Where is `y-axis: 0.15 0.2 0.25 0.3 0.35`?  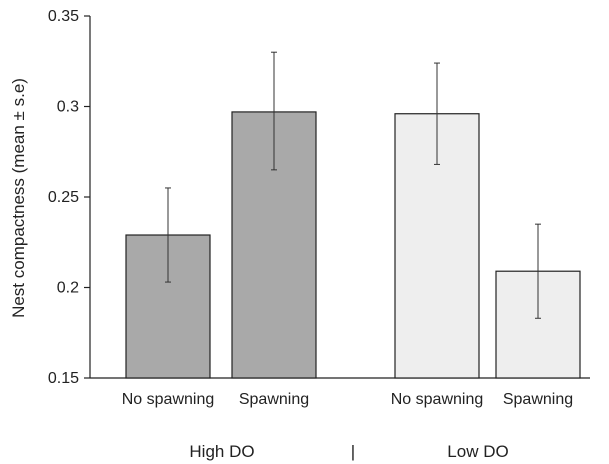 y-axis: 0.15 0.2 0.25 0.3 0.35 is located at coordinates (69, 197).